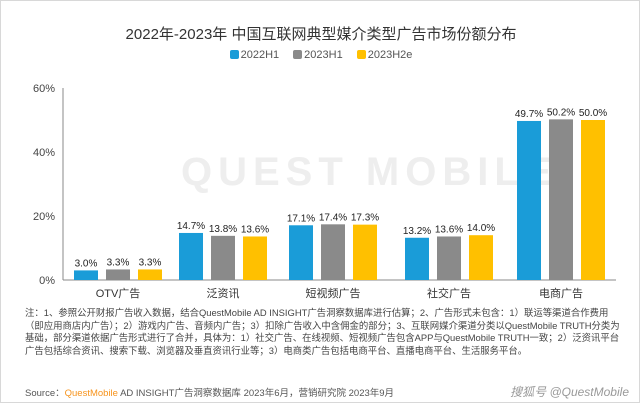 This screenshot has height=403, width=640. I want to click on source-label: Source：, so click(45, 393).